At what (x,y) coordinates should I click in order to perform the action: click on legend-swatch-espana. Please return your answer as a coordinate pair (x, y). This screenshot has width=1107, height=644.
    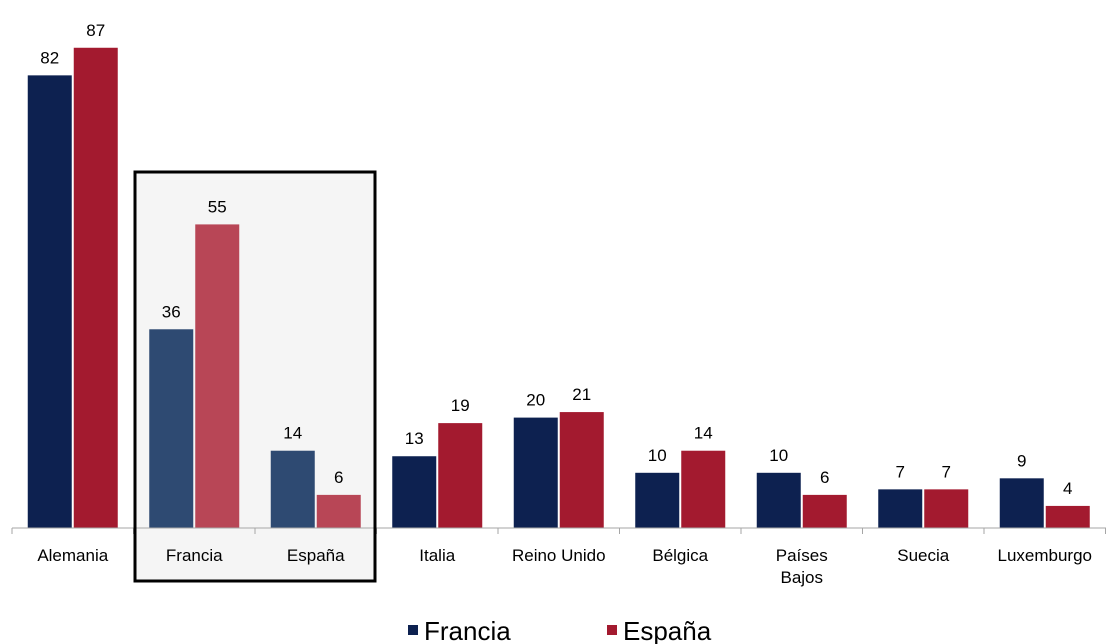
    Looking at the image, I should click on (612, 630).